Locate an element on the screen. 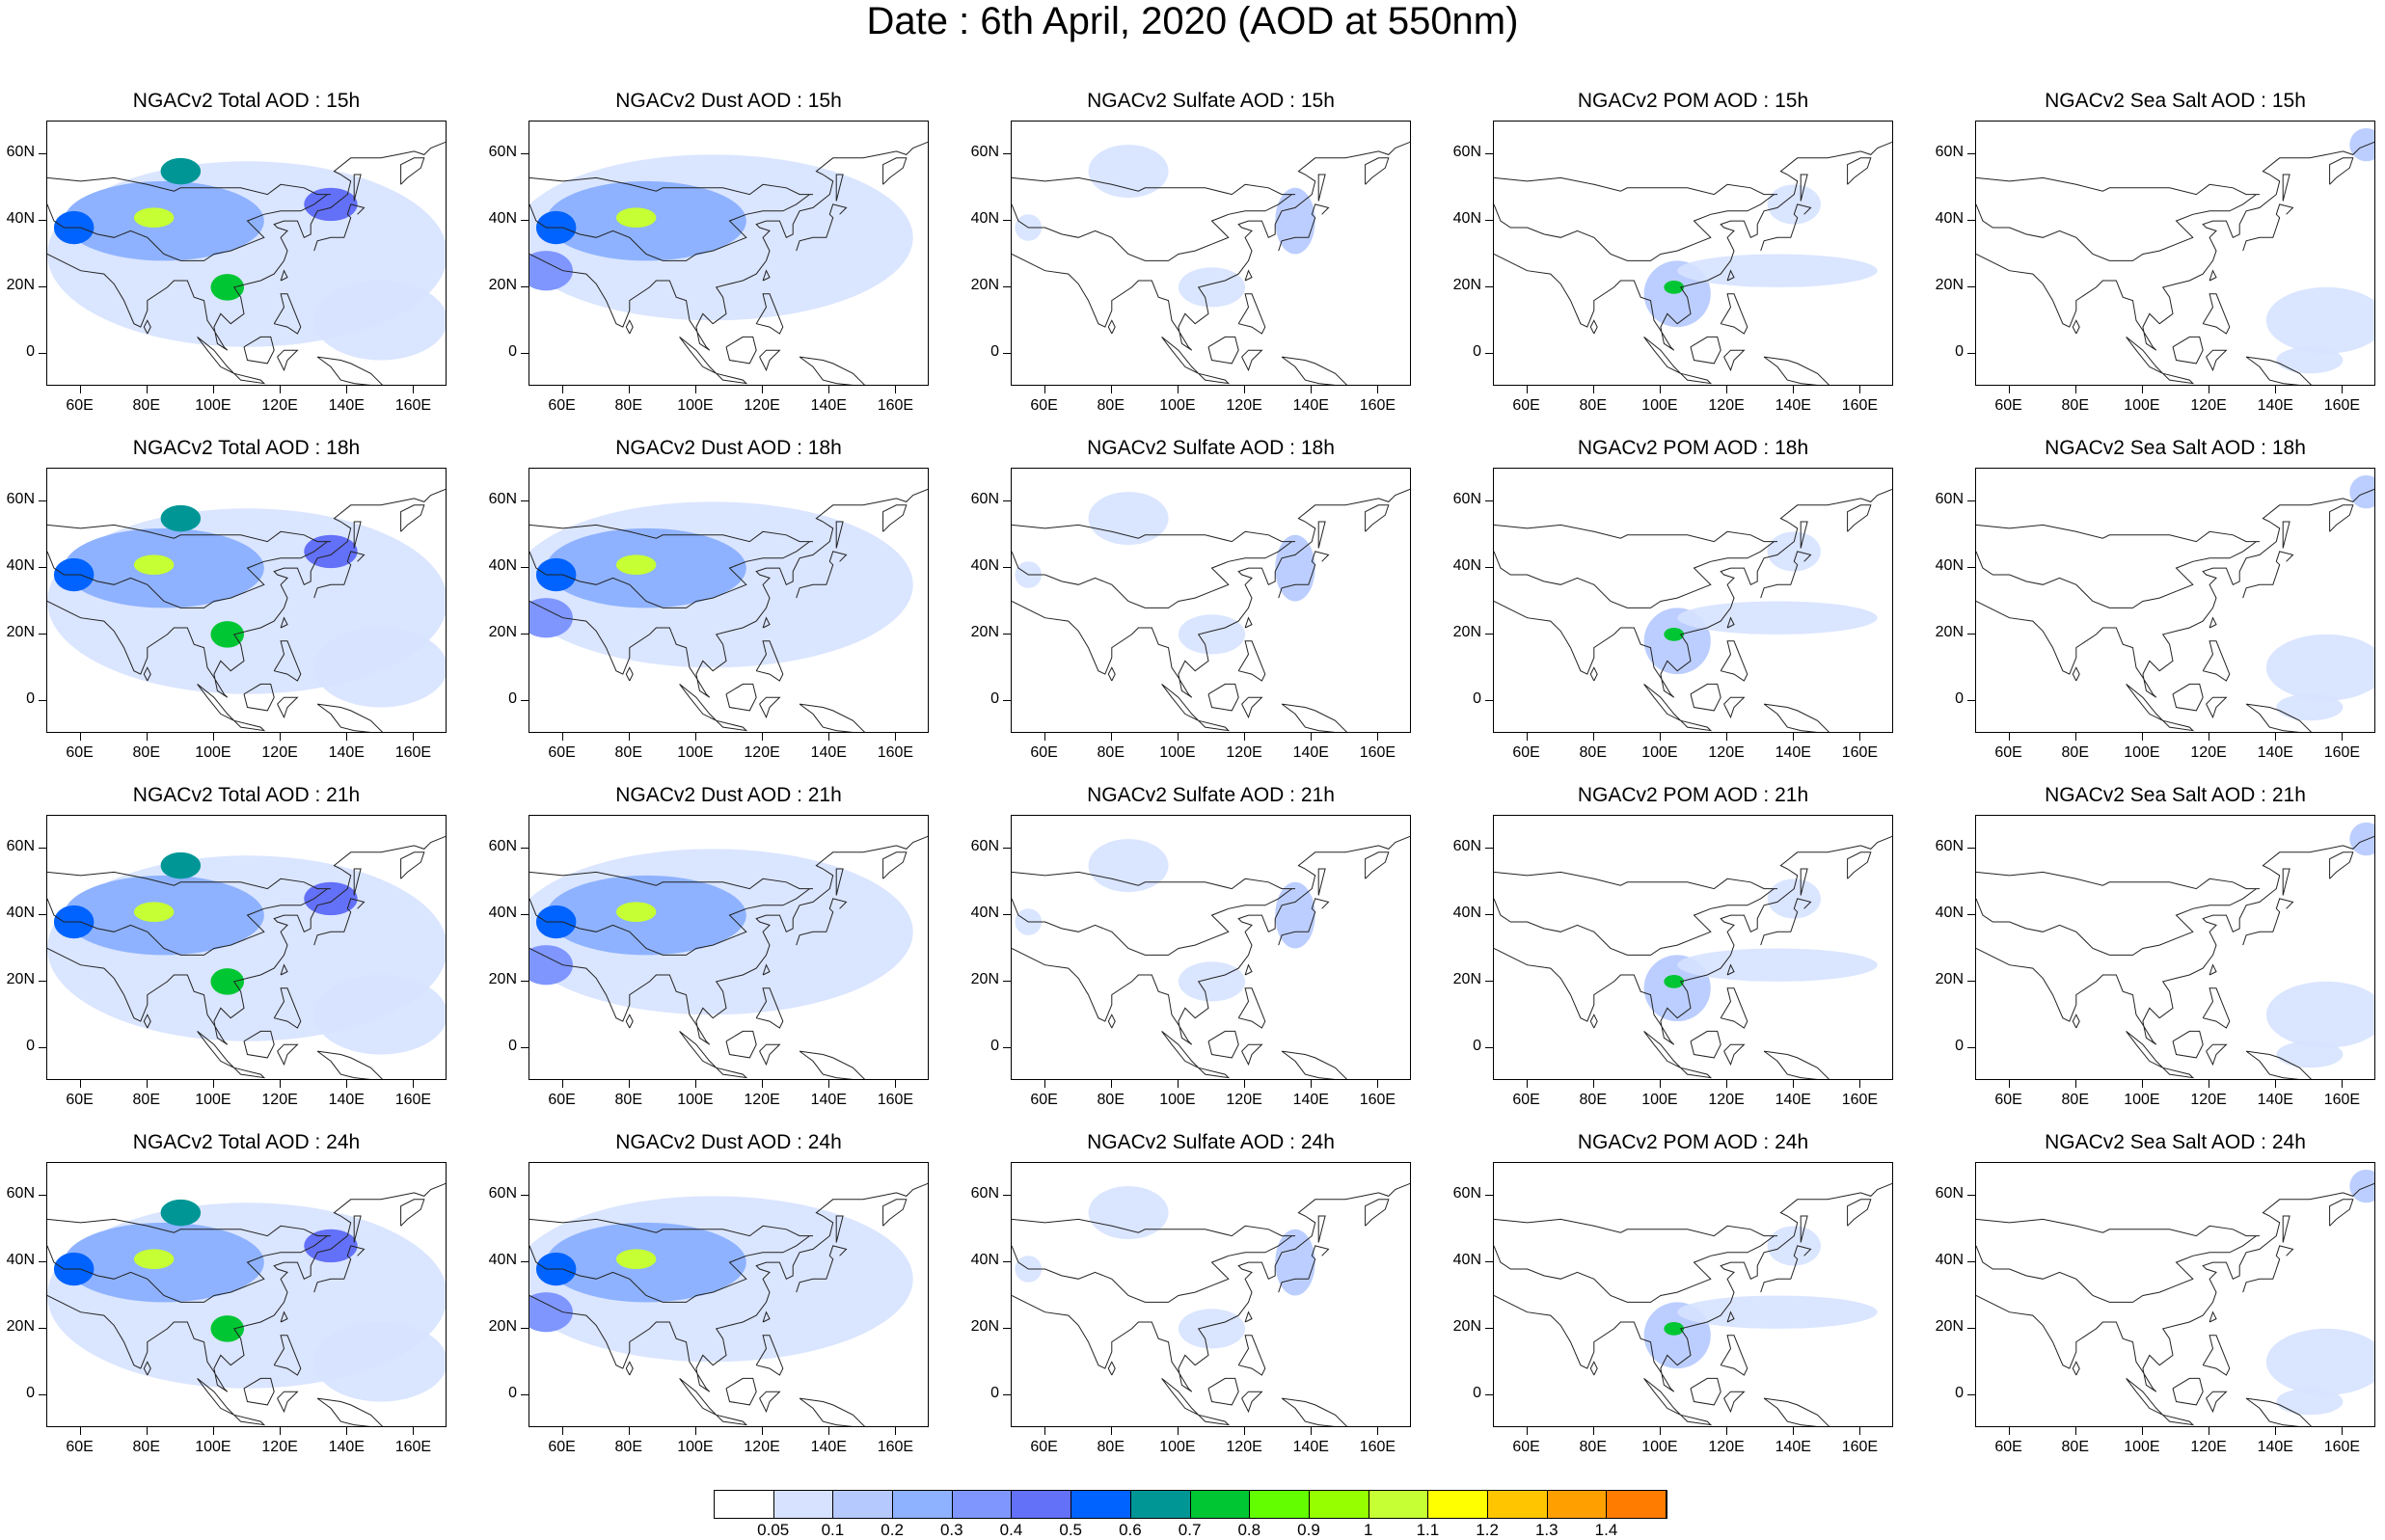 The height and width of the screenshot is (1540, 2385). panel-title: NGACv2 POM AOD : 21h is located at coordinates (1693, 795).